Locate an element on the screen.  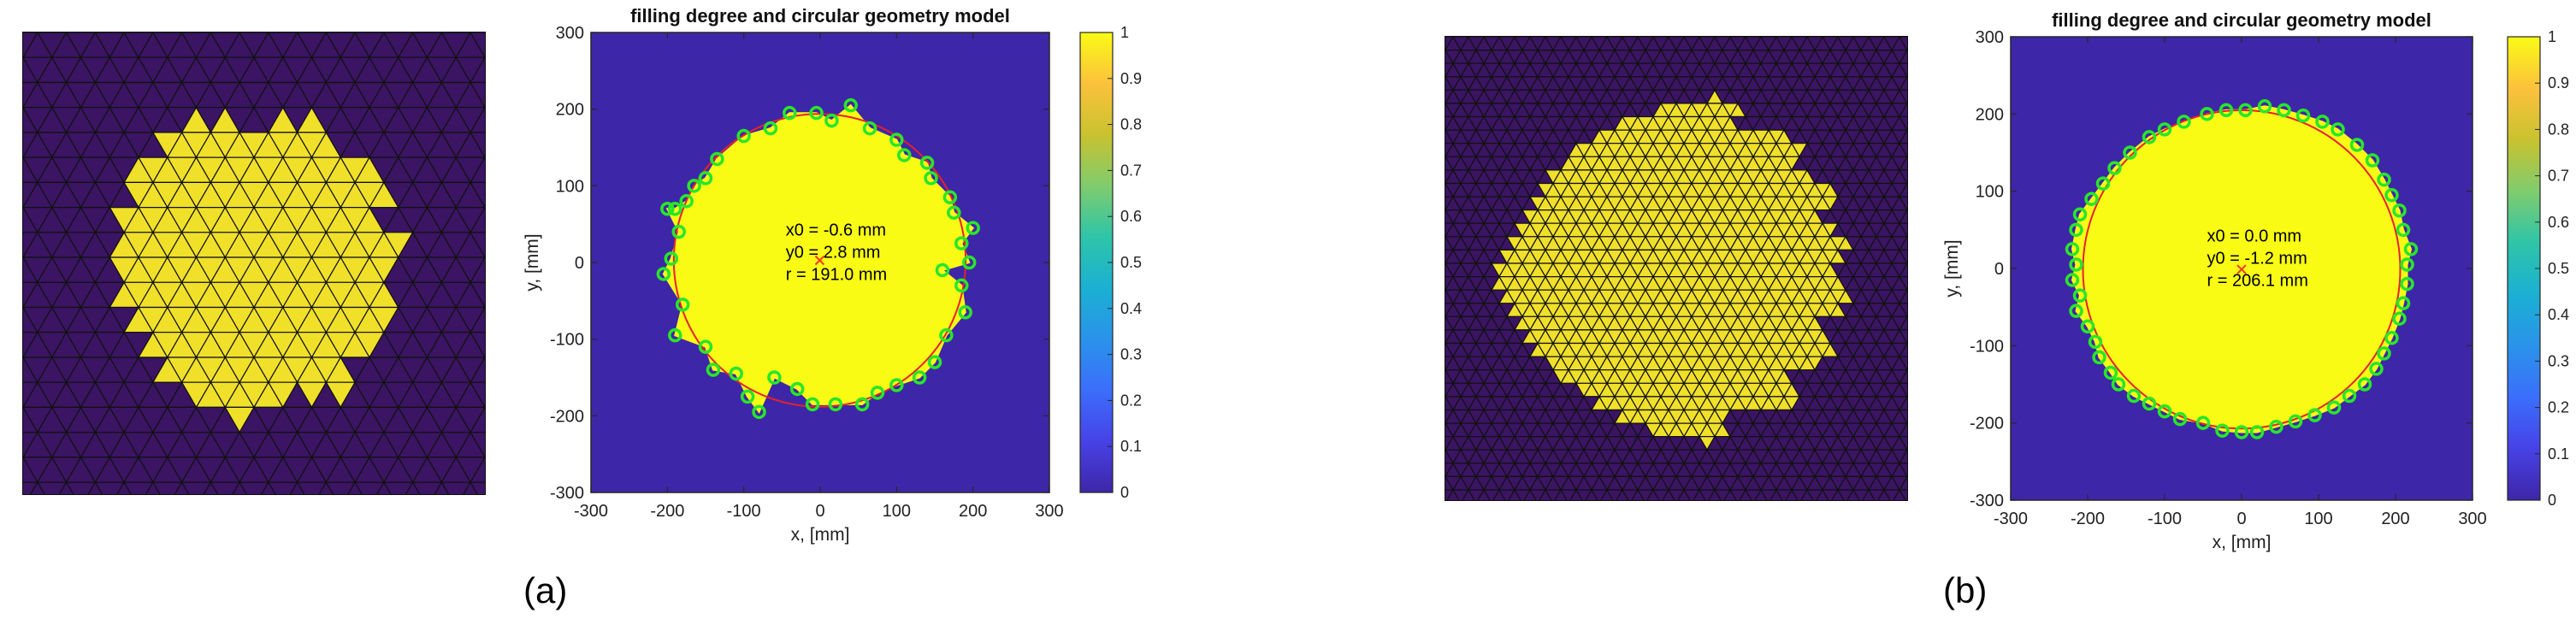
fit-circle is located at coordinates (2242, 269).